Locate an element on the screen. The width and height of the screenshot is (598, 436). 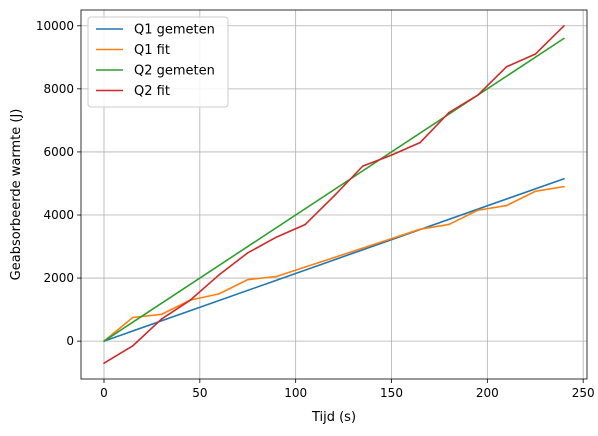
x-tick-label: 200 is located at coordinates (487, 393).